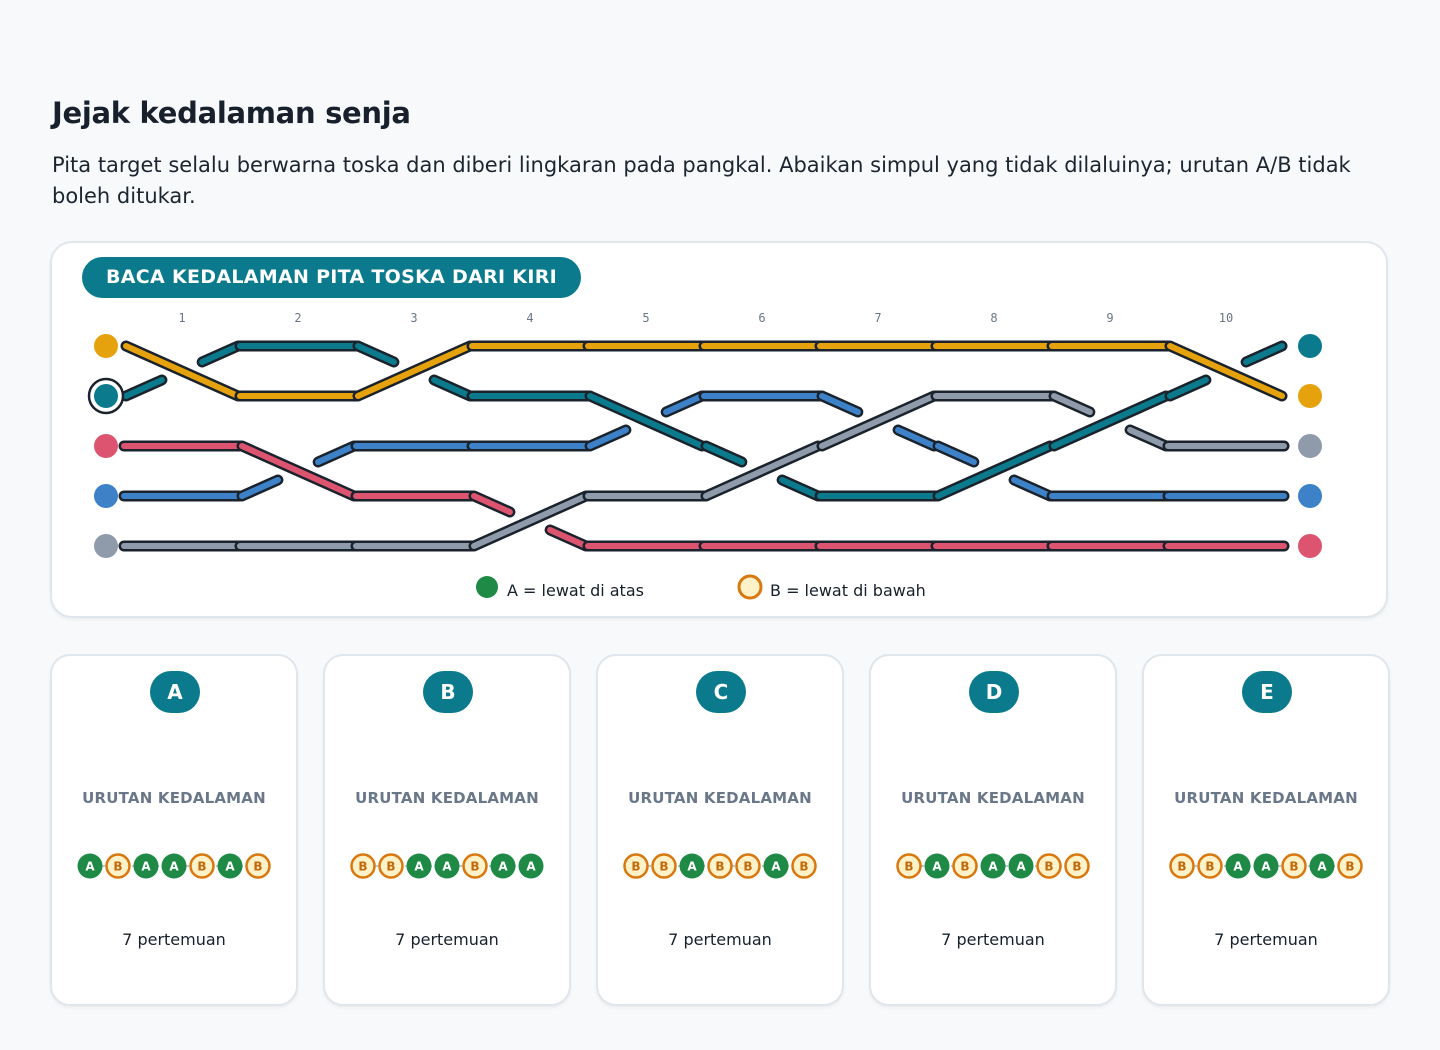  I want to click on option-card-d: D URUTAN KEDALAMAN B A B A A B B 7 pertemuan, so click(993, 830).